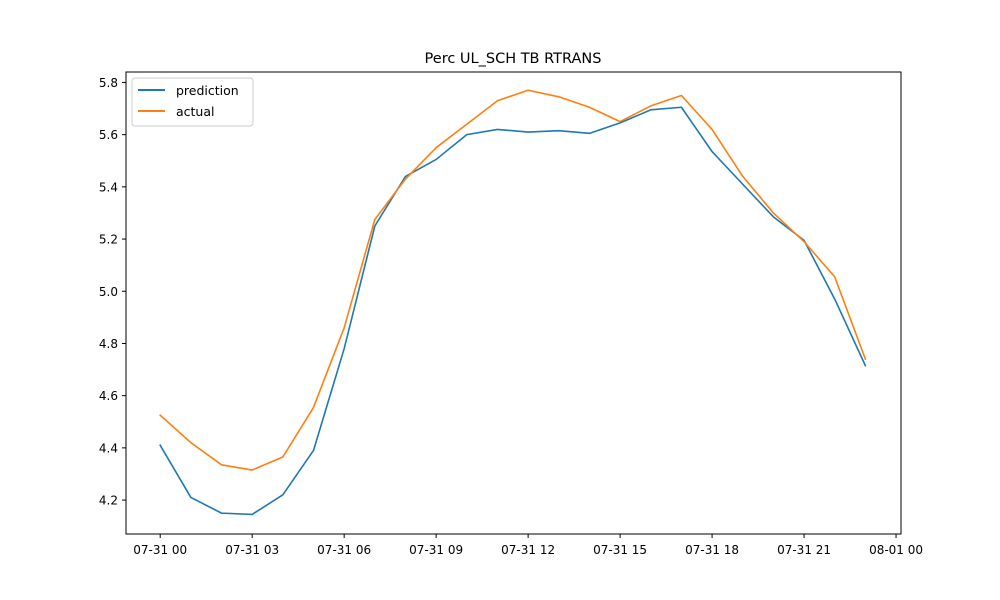  What do you see at coordinates (513, 59) in the screenshot?
I see `chart-title: Perc UL_SCH TB RTRANS` at bounding box center [513, 59].